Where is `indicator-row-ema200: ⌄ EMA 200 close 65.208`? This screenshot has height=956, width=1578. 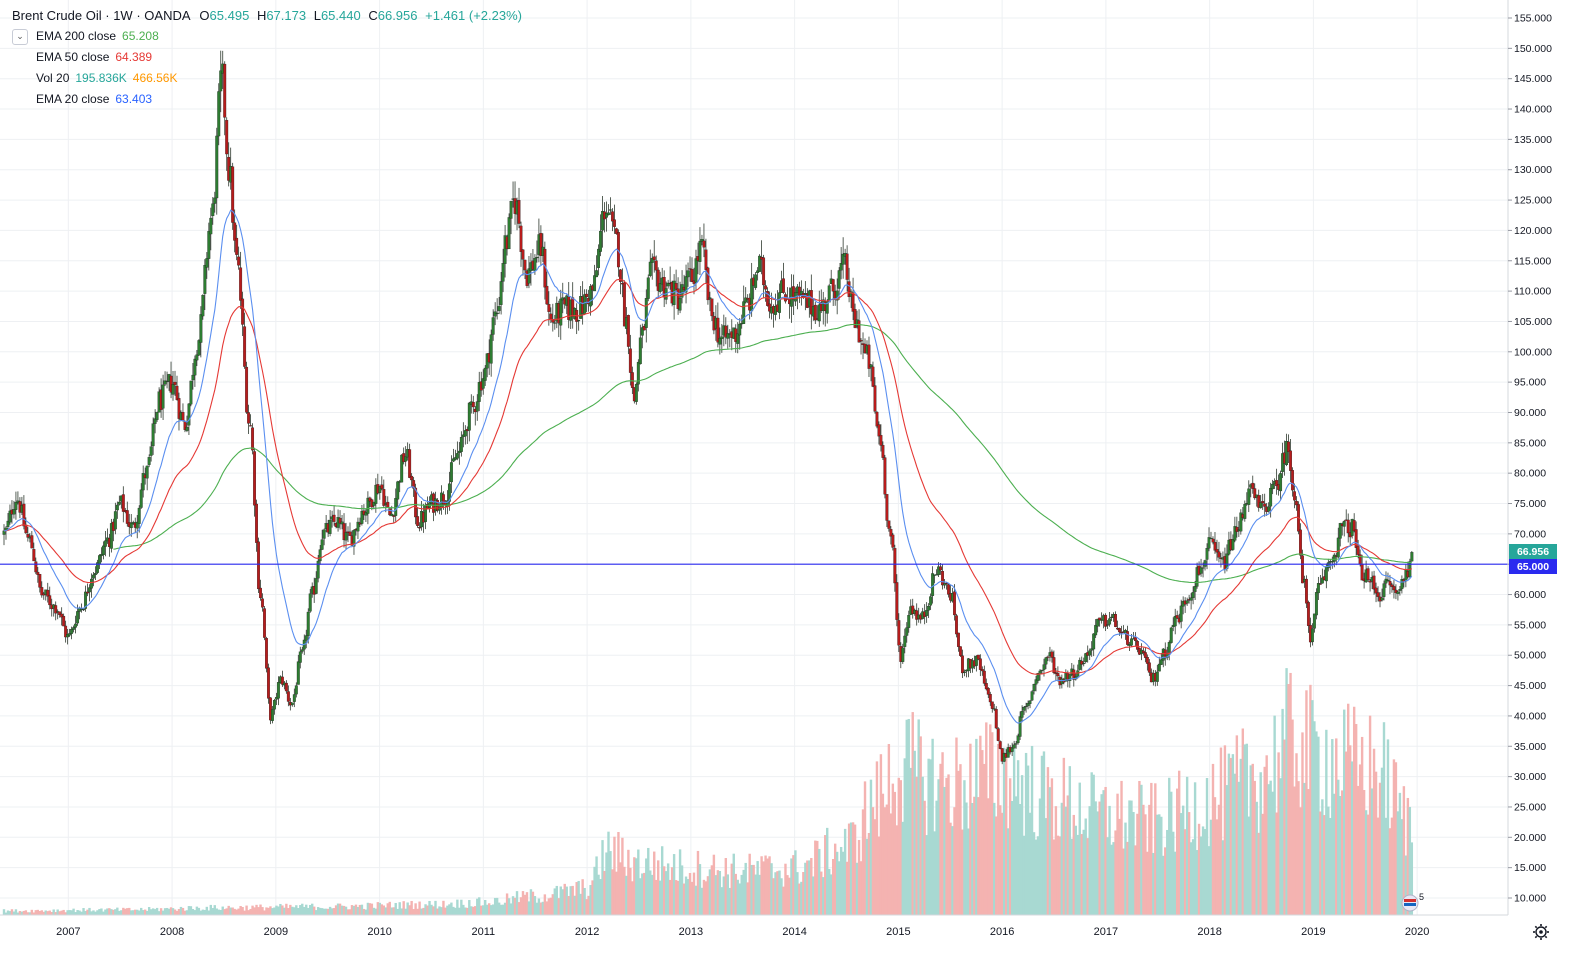
indicator-row-ema200: ⌄ EMA 200 close 65.208 is located at coordinates (269, 36).